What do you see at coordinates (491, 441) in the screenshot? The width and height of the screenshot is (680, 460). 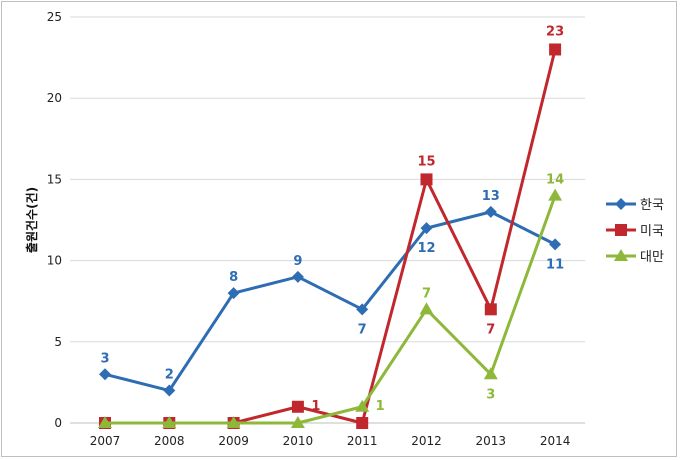 I see `x-tick-label: 2013` at bounding box center [491, 441].